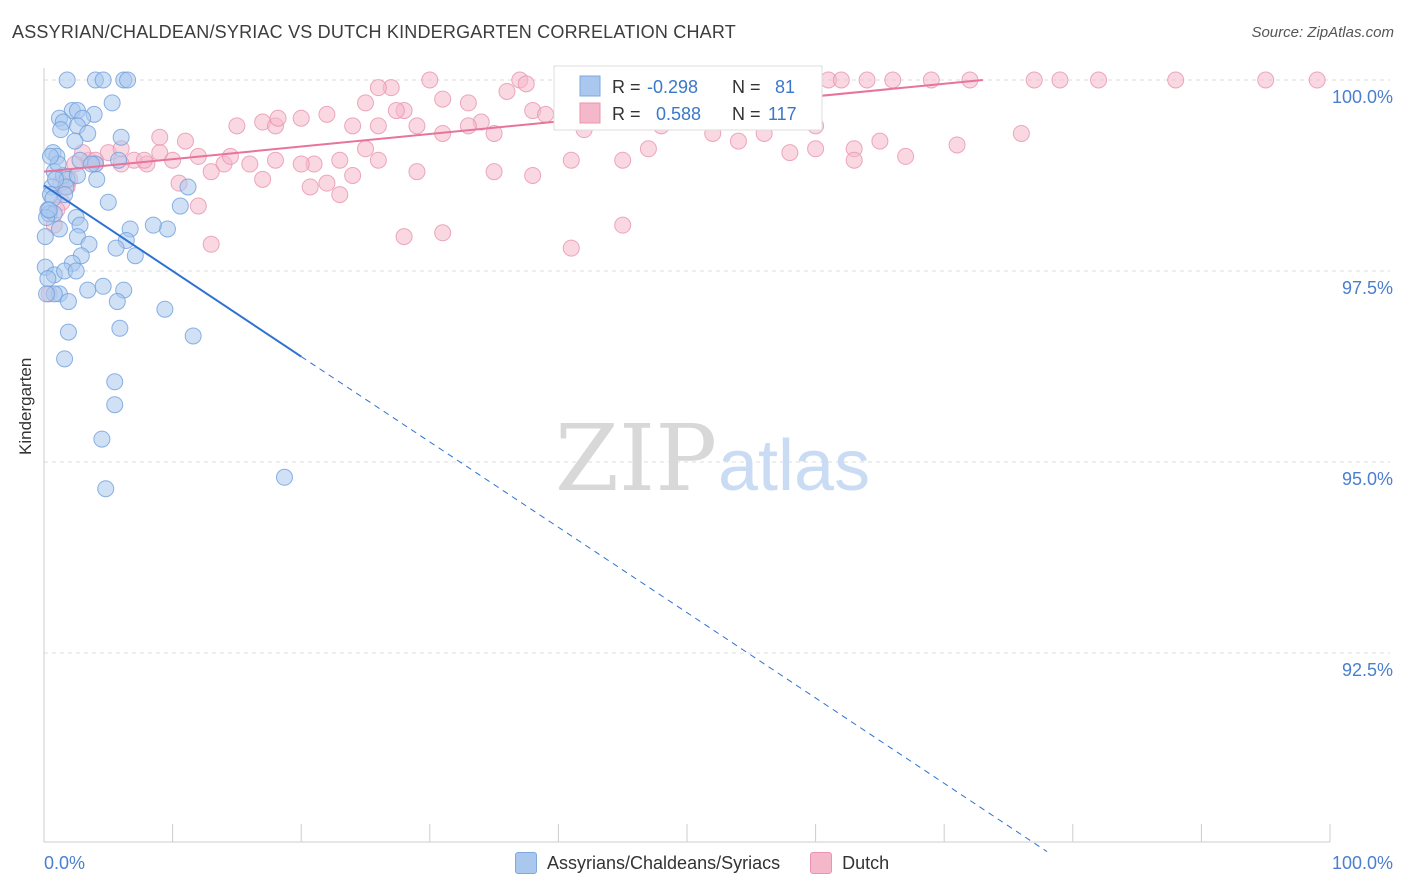 This screenshot has height=892, width=1406. What do you see at coordinates (746, 114) in the screenshot?
I see `pink-n-label: N =` at bounding box center [746, 114].